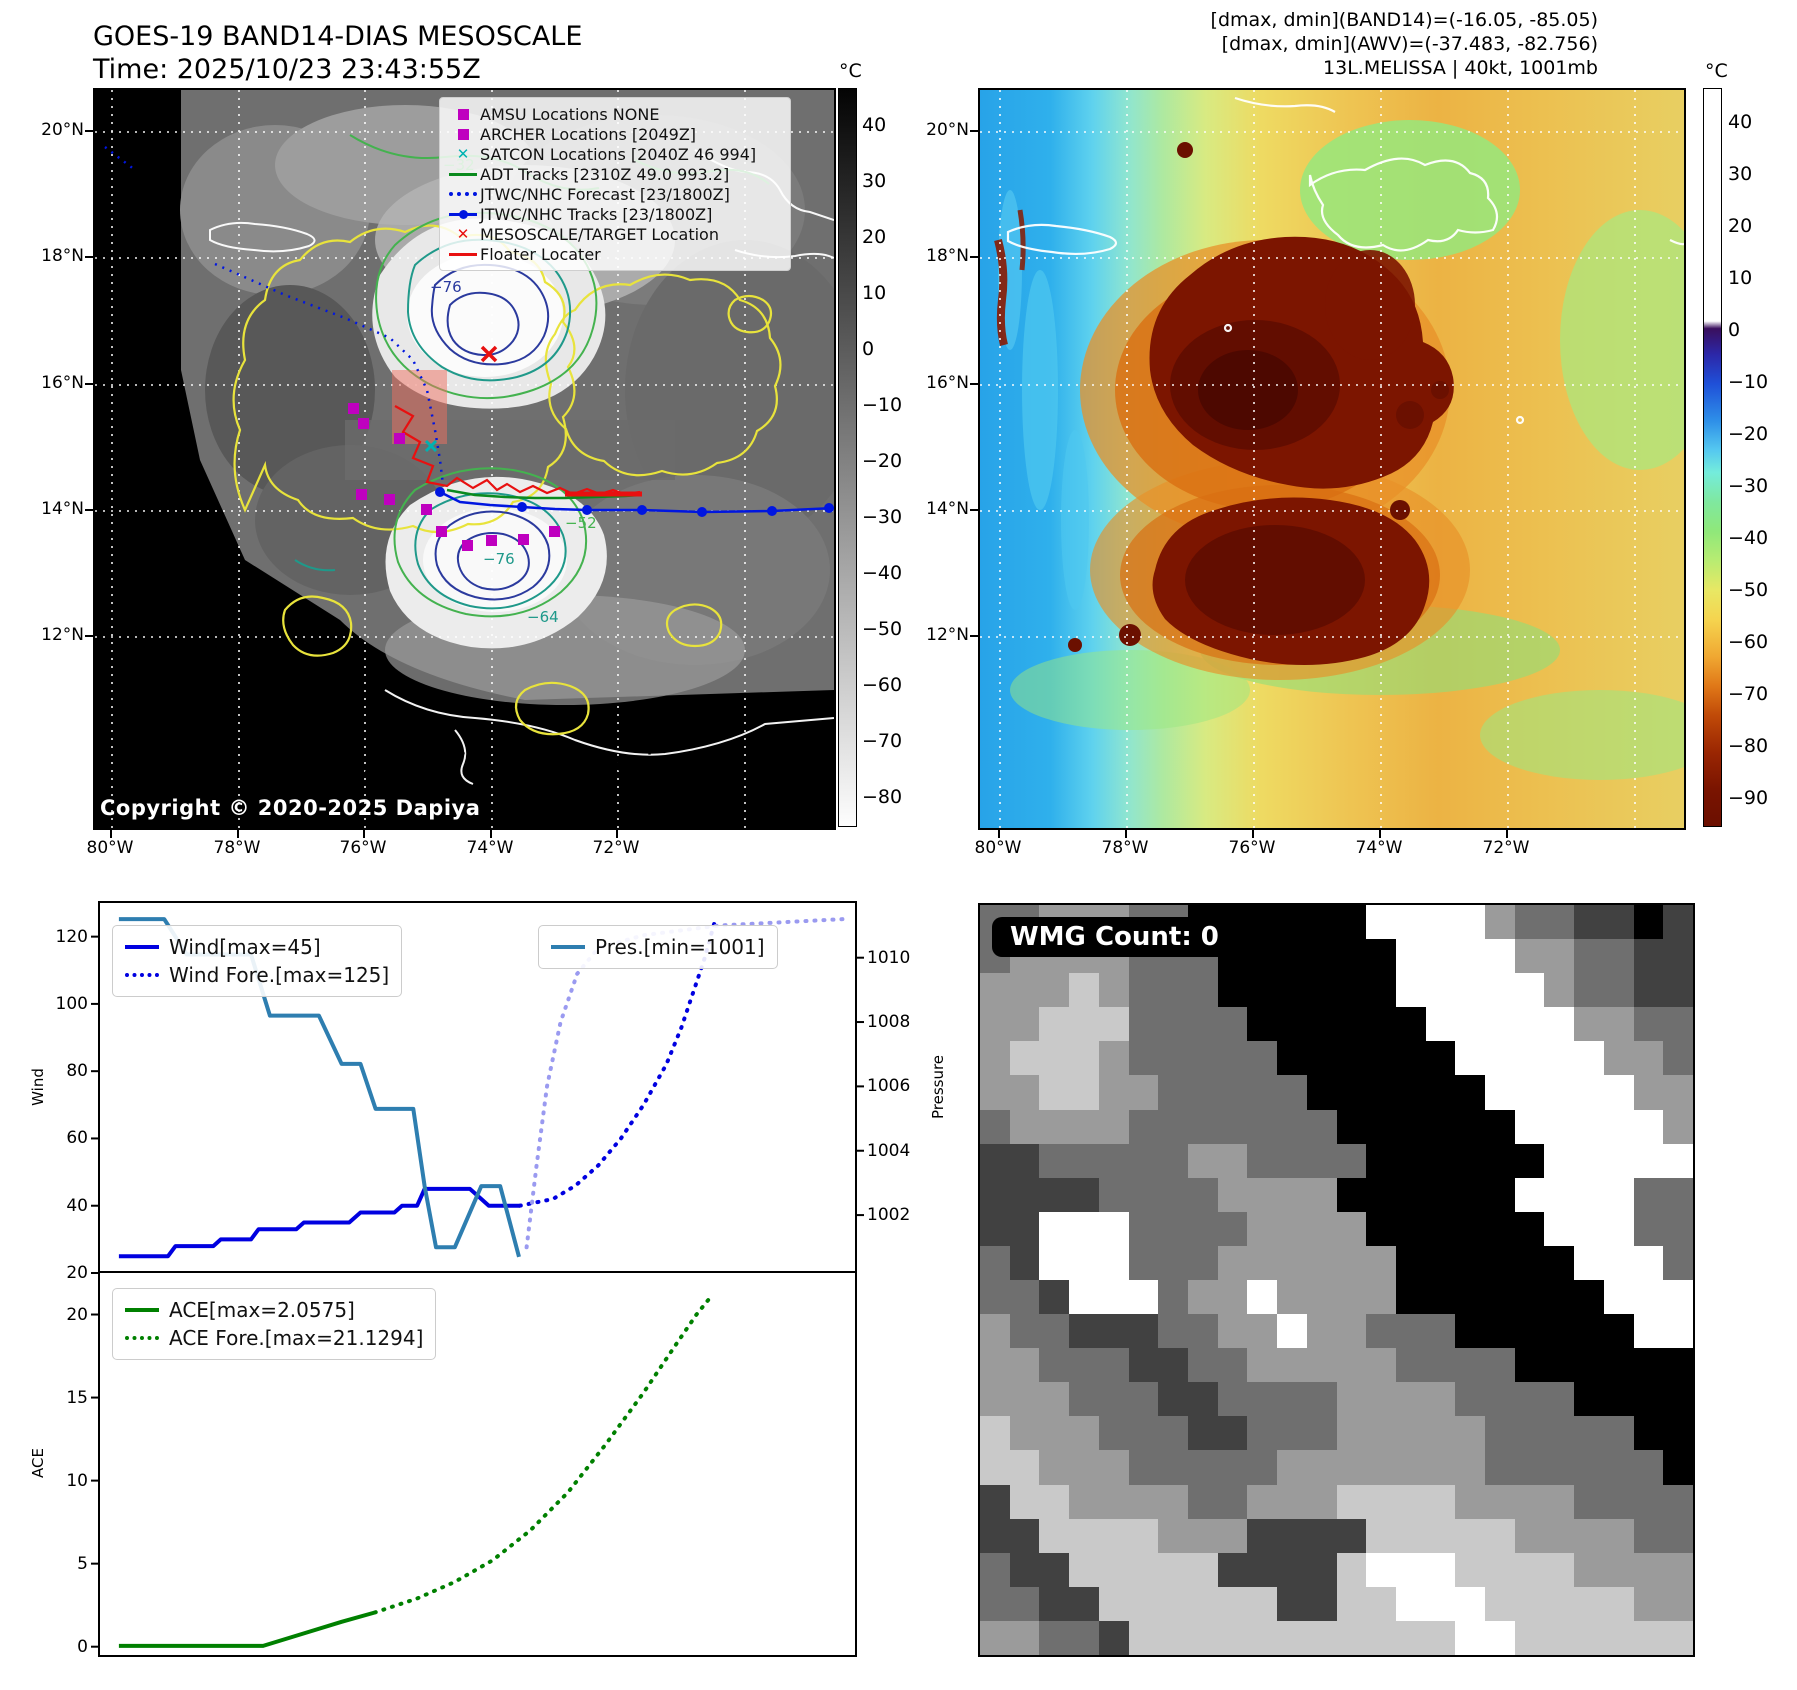 This screenshot has height=1690, width=1797. Describe the element at coordinates (463, 194) in the screenshot. I see `blue-dotted-line-icon` at that location.